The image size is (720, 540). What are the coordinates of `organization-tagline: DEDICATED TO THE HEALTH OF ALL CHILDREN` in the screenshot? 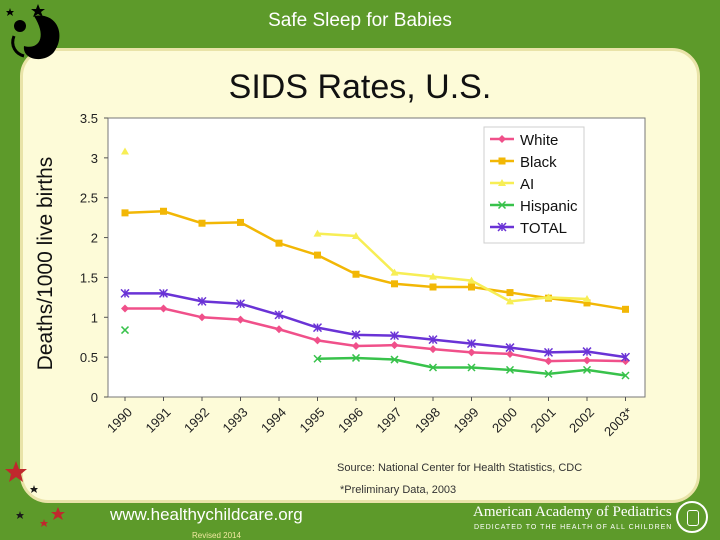 It's located at (573, 527).